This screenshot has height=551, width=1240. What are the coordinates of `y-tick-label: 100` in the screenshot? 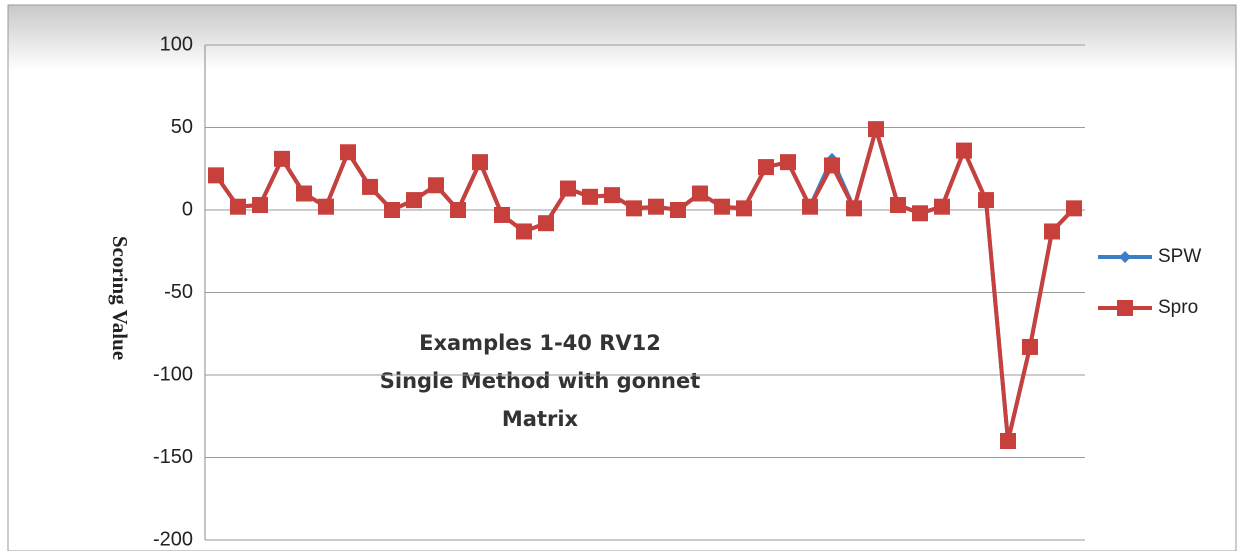 It's located at (176, 44).